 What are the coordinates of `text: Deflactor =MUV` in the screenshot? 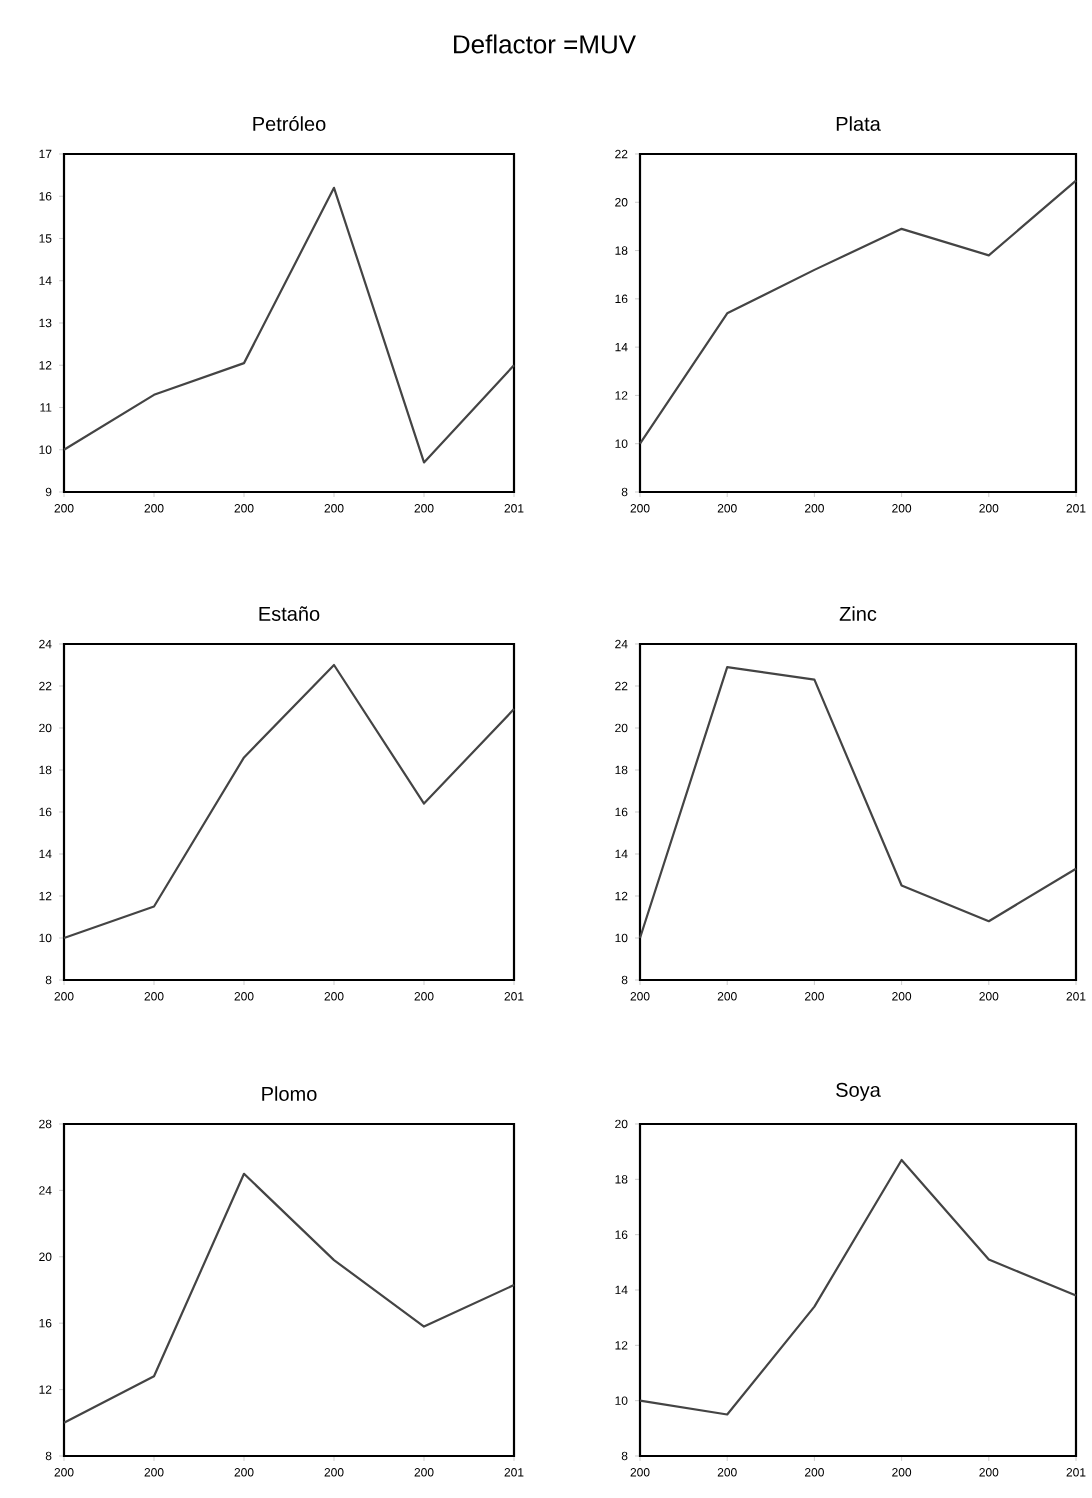 It's located at (544, 44).